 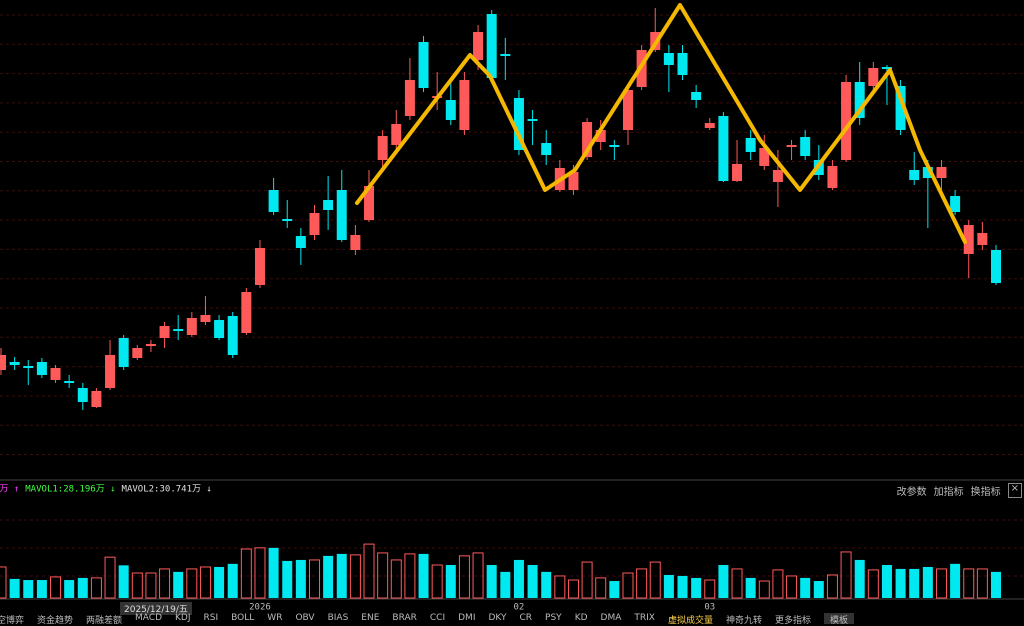 What do you see at coordinates (793, 621) in the screenshot?
I see `indicator-tab: 更多指标` at bounding box center [793, 621].